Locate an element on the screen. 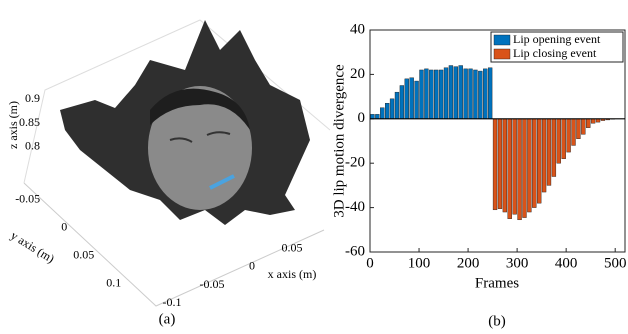  caption: (a) is located at coordinates (167, 319).